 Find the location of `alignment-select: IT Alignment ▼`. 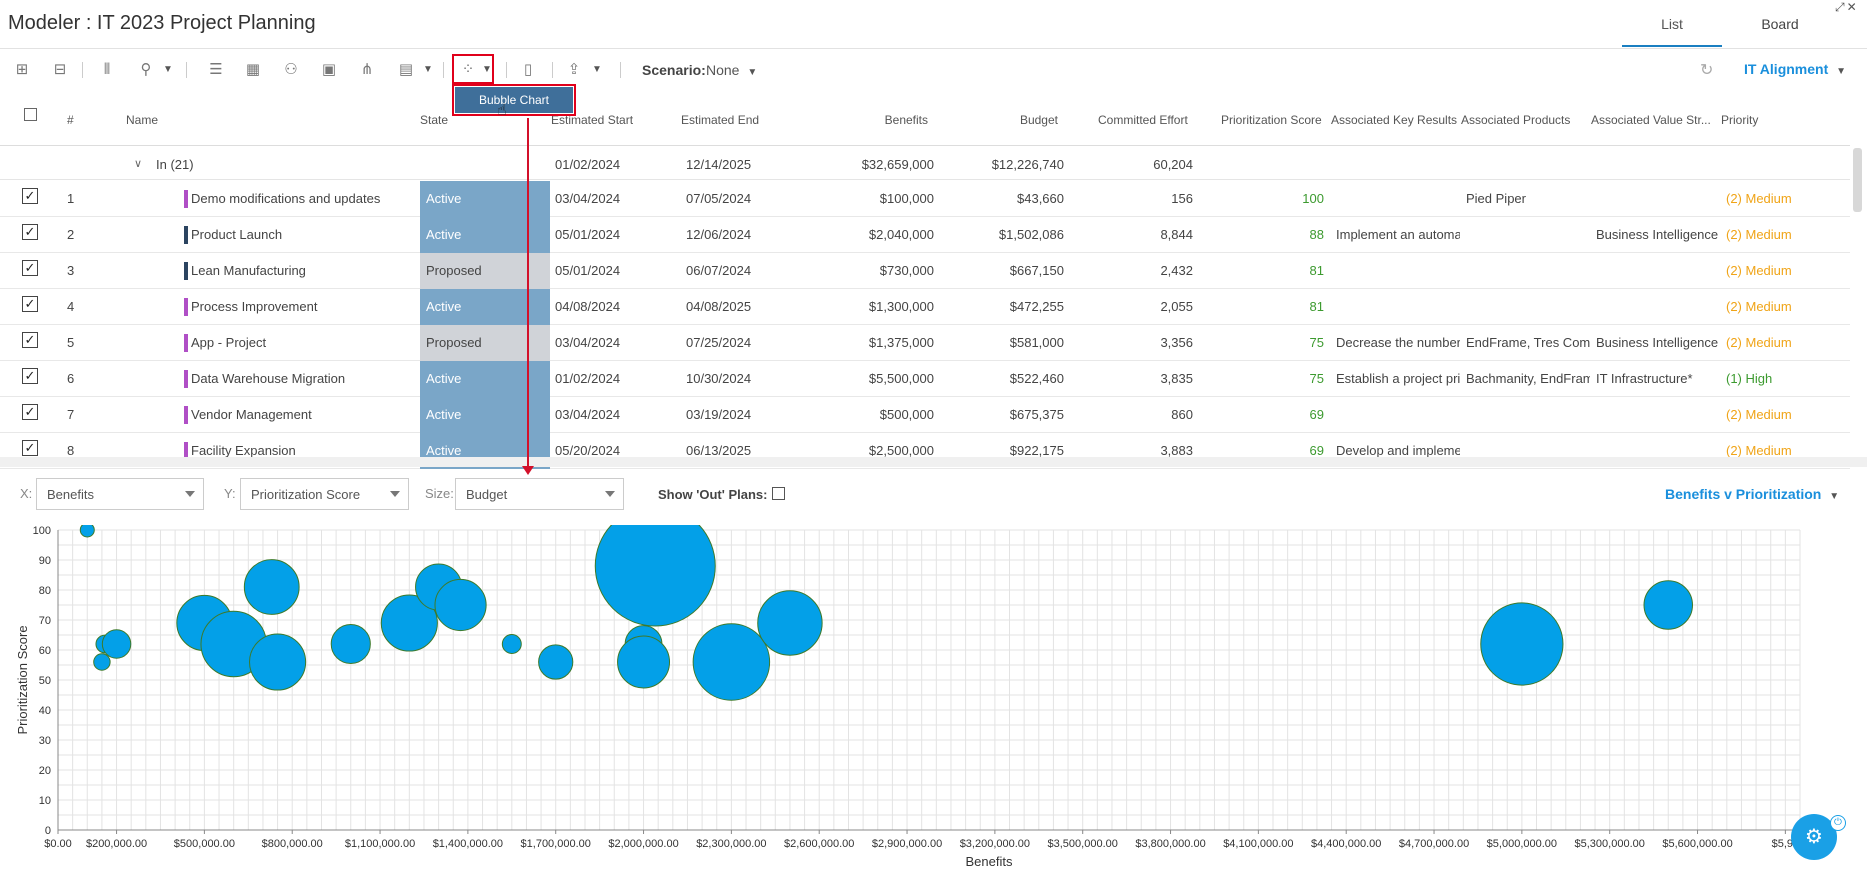

alignment-select: IT Alignment ▼ is located at coordinates (1795, 69).